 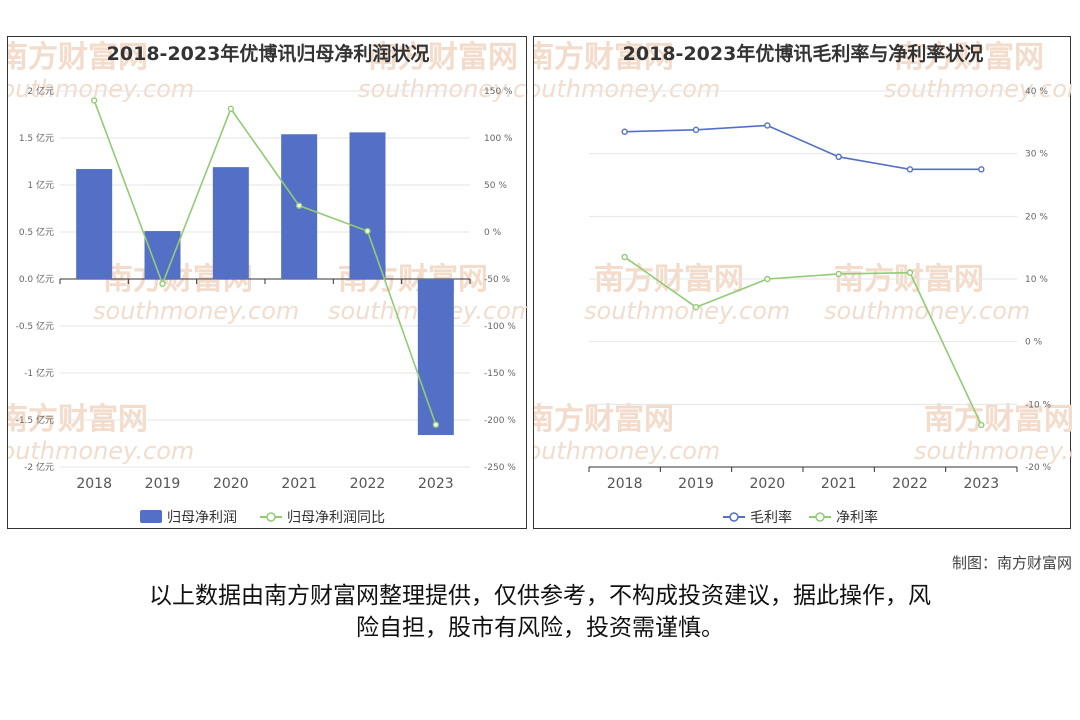 What do you see at coordinates (838, 157) in the screenshot?
I see `series-0-point-2021` at bounding box center [838, 157].